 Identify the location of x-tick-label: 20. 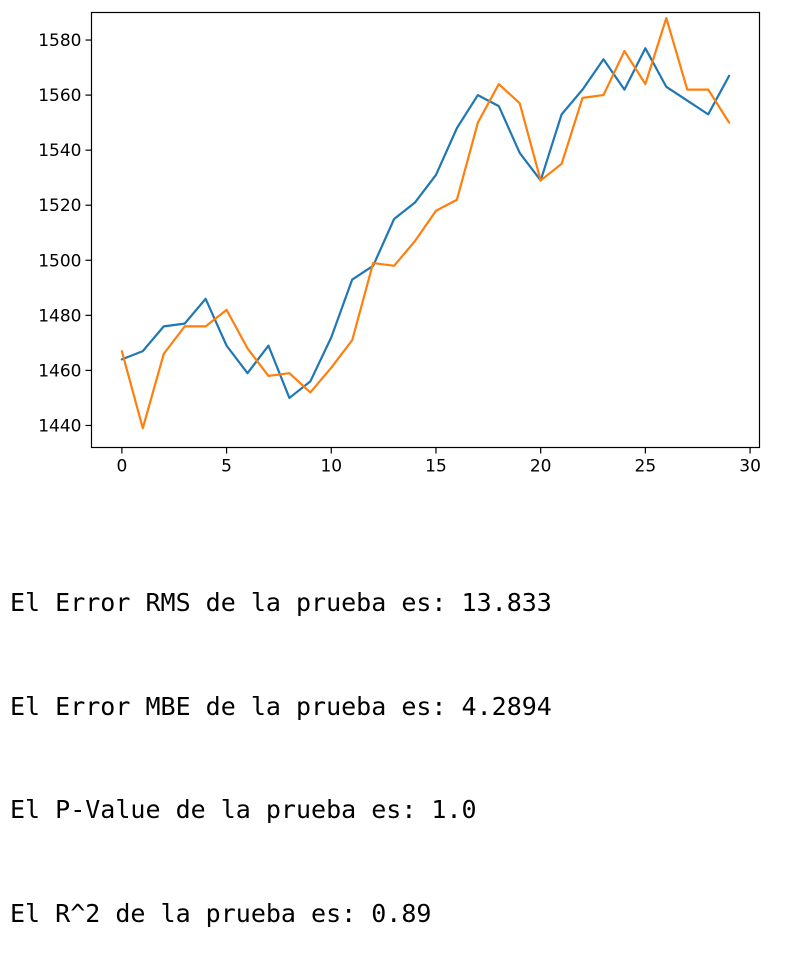
(541, 467).